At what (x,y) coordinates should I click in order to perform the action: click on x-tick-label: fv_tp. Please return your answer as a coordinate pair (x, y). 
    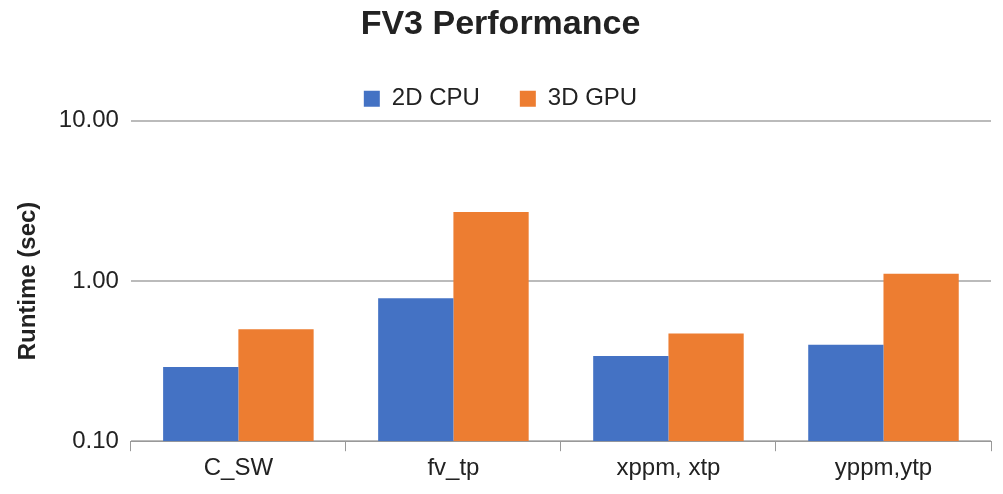
    Looking at the image, I should click on (453, 467).